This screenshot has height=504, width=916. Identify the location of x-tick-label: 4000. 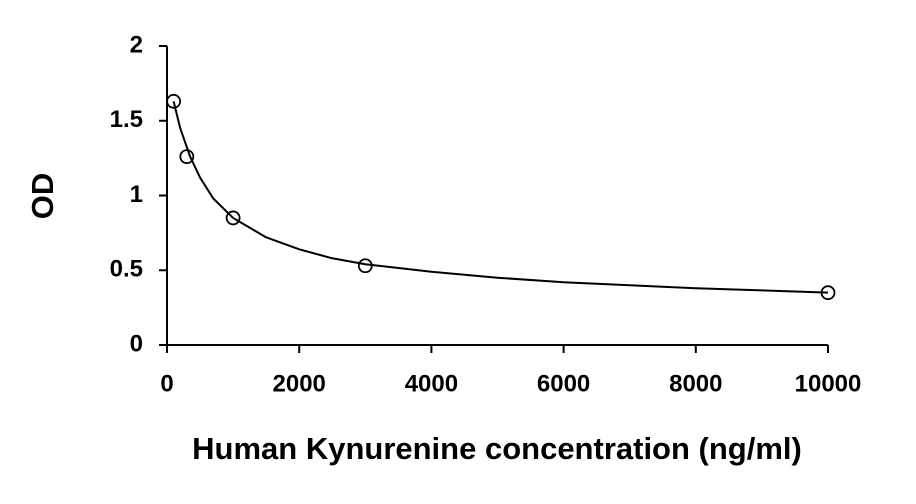
(431, 383).